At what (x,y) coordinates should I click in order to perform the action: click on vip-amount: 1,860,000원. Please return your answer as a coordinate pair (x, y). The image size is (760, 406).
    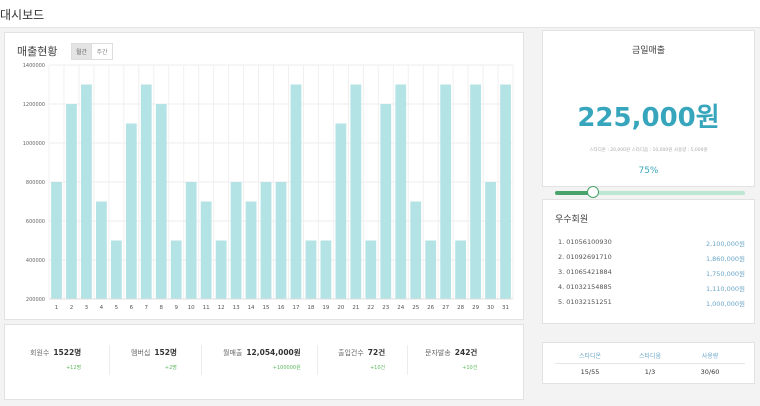
    Looking at the image, I should click on (725, 259).